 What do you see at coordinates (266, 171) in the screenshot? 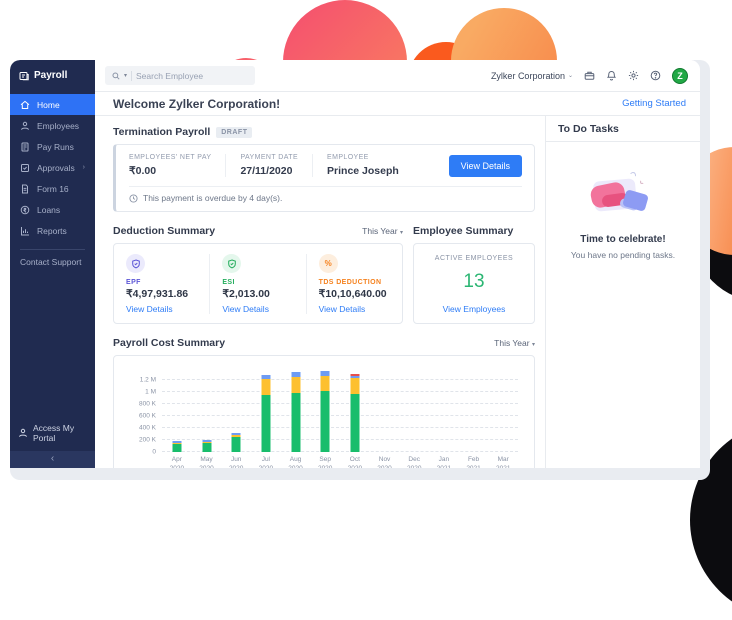
I see `field-value: 27/11/2020` at bounding box center [266, 171].